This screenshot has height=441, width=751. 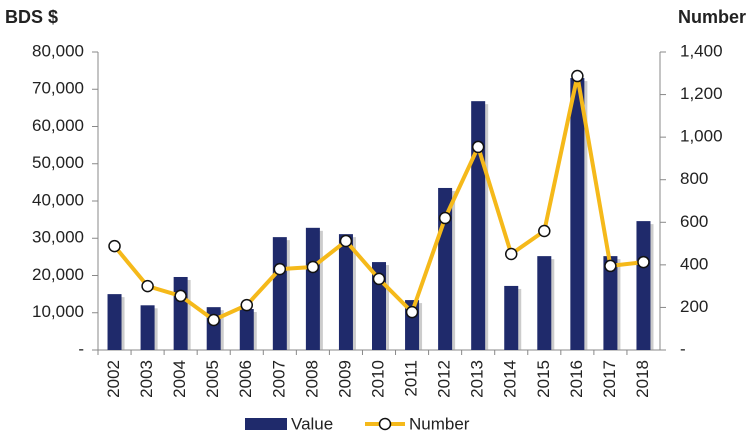 I want to click on y-tick-label: 60,000, so click(x=58, y=125).